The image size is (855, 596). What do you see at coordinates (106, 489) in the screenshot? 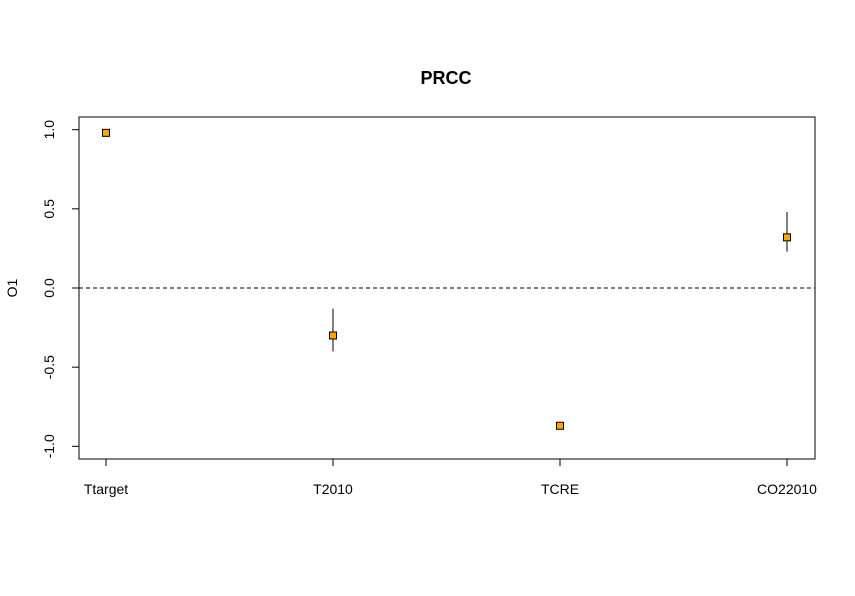
I see `x-tick-label: Ttarget` at bounding box center [106, 489].